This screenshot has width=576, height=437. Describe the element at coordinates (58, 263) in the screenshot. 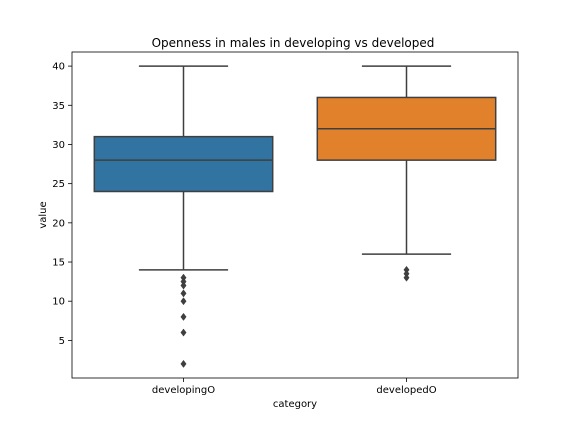

I see `y-tick-label: 15` at that location.